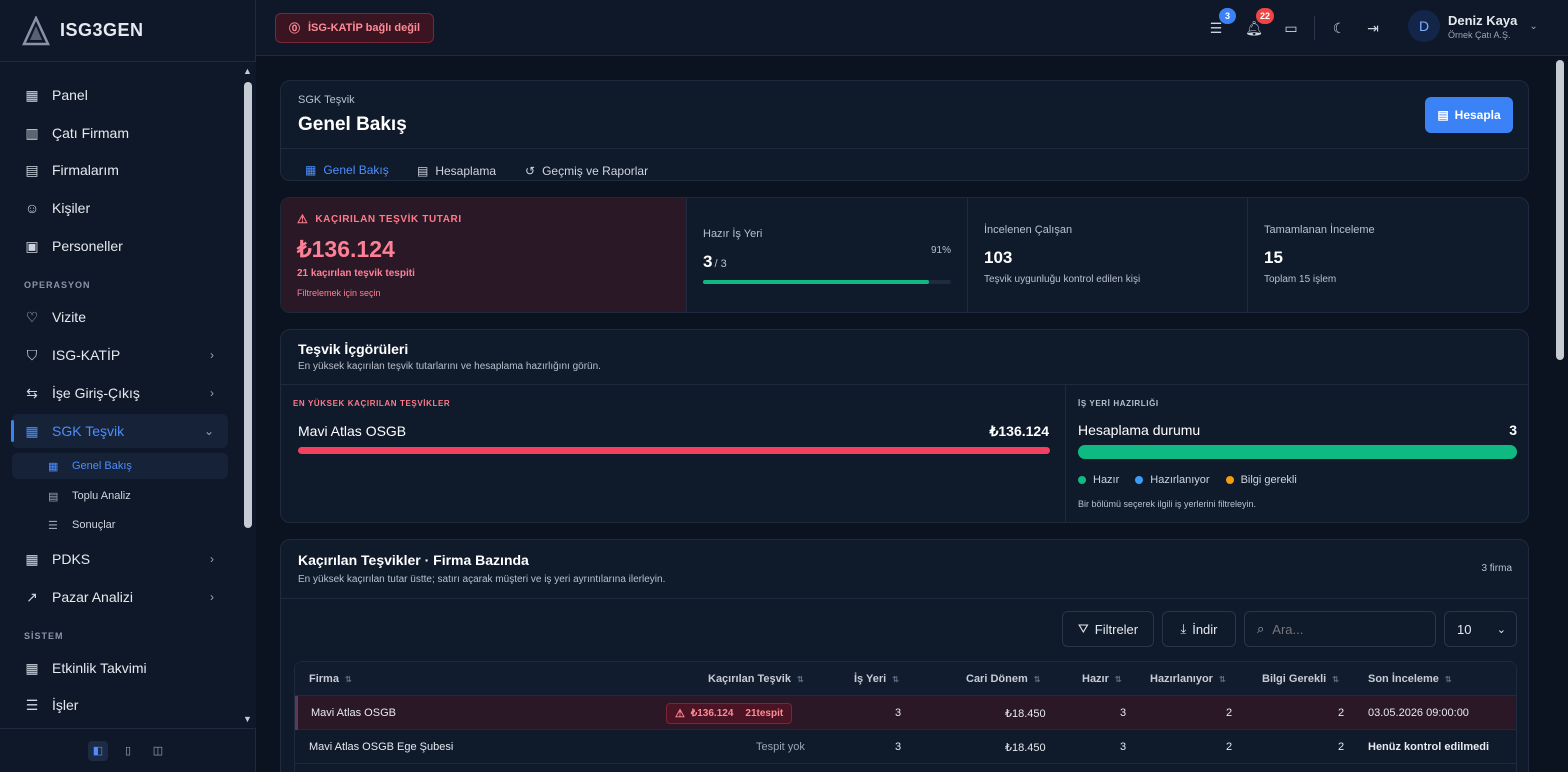 The image size is (1568, 772). What do you see at coordinates (1199, 629) in the screenshot?
I see `download-button: ⤓ İndir` at bounding box center [1199, 629].